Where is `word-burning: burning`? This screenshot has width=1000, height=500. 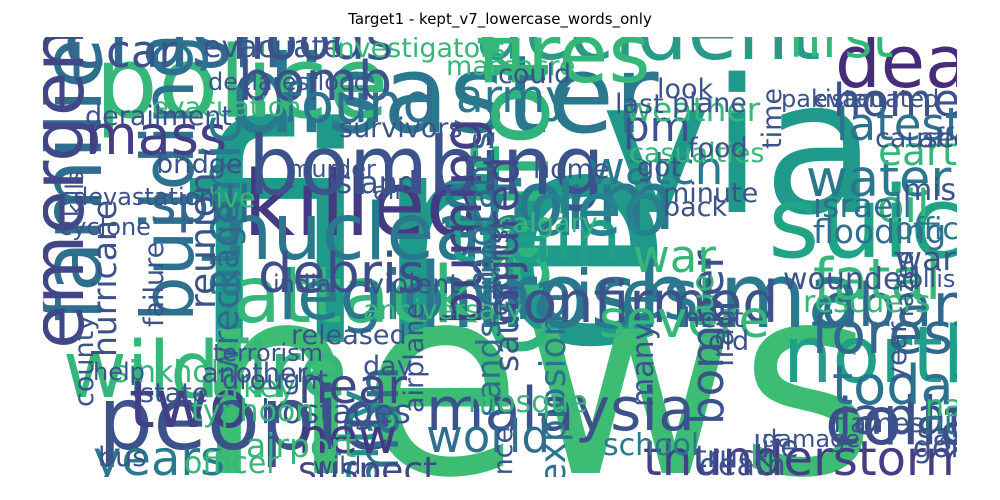
word-burning: burning is located at coordinates (462, 221).